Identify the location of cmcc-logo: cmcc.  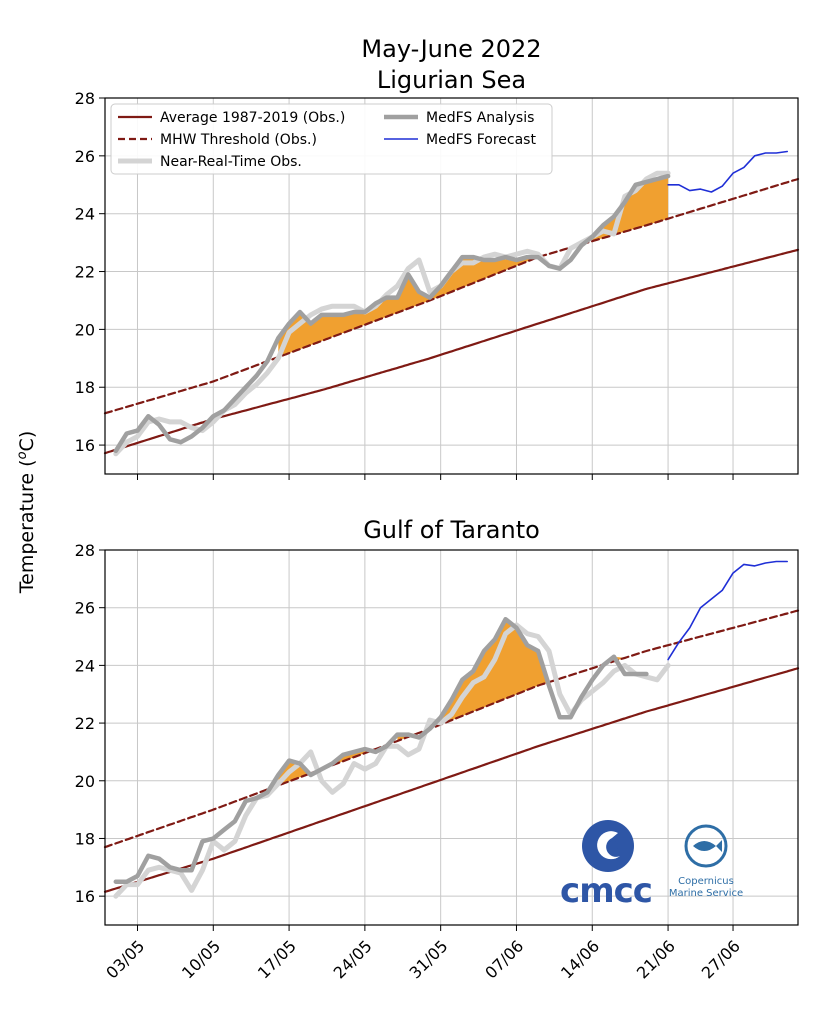
(606, 865).